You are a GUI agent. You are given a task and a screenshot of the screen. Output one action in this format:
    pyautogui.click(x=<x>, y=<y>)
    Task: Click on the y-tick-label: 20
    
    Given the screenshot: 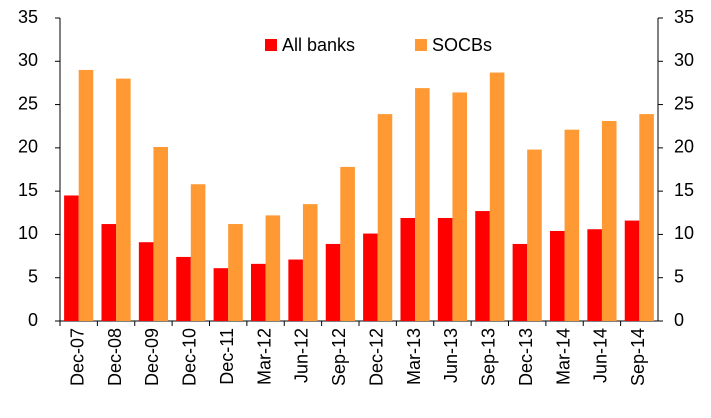 What is the action you would take?
    pyautogui.click(x=28, y=147)
    